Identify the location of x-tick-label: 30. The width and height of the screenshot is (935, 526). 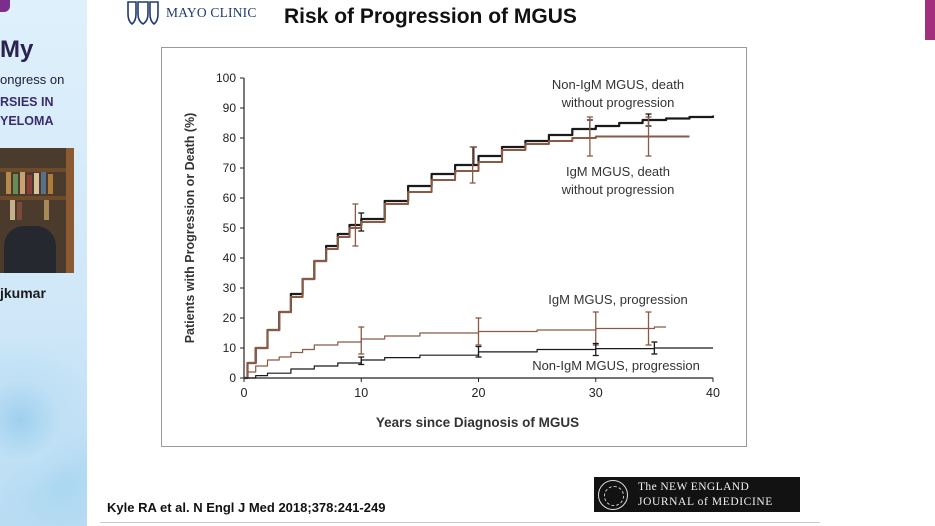
(596, 393).